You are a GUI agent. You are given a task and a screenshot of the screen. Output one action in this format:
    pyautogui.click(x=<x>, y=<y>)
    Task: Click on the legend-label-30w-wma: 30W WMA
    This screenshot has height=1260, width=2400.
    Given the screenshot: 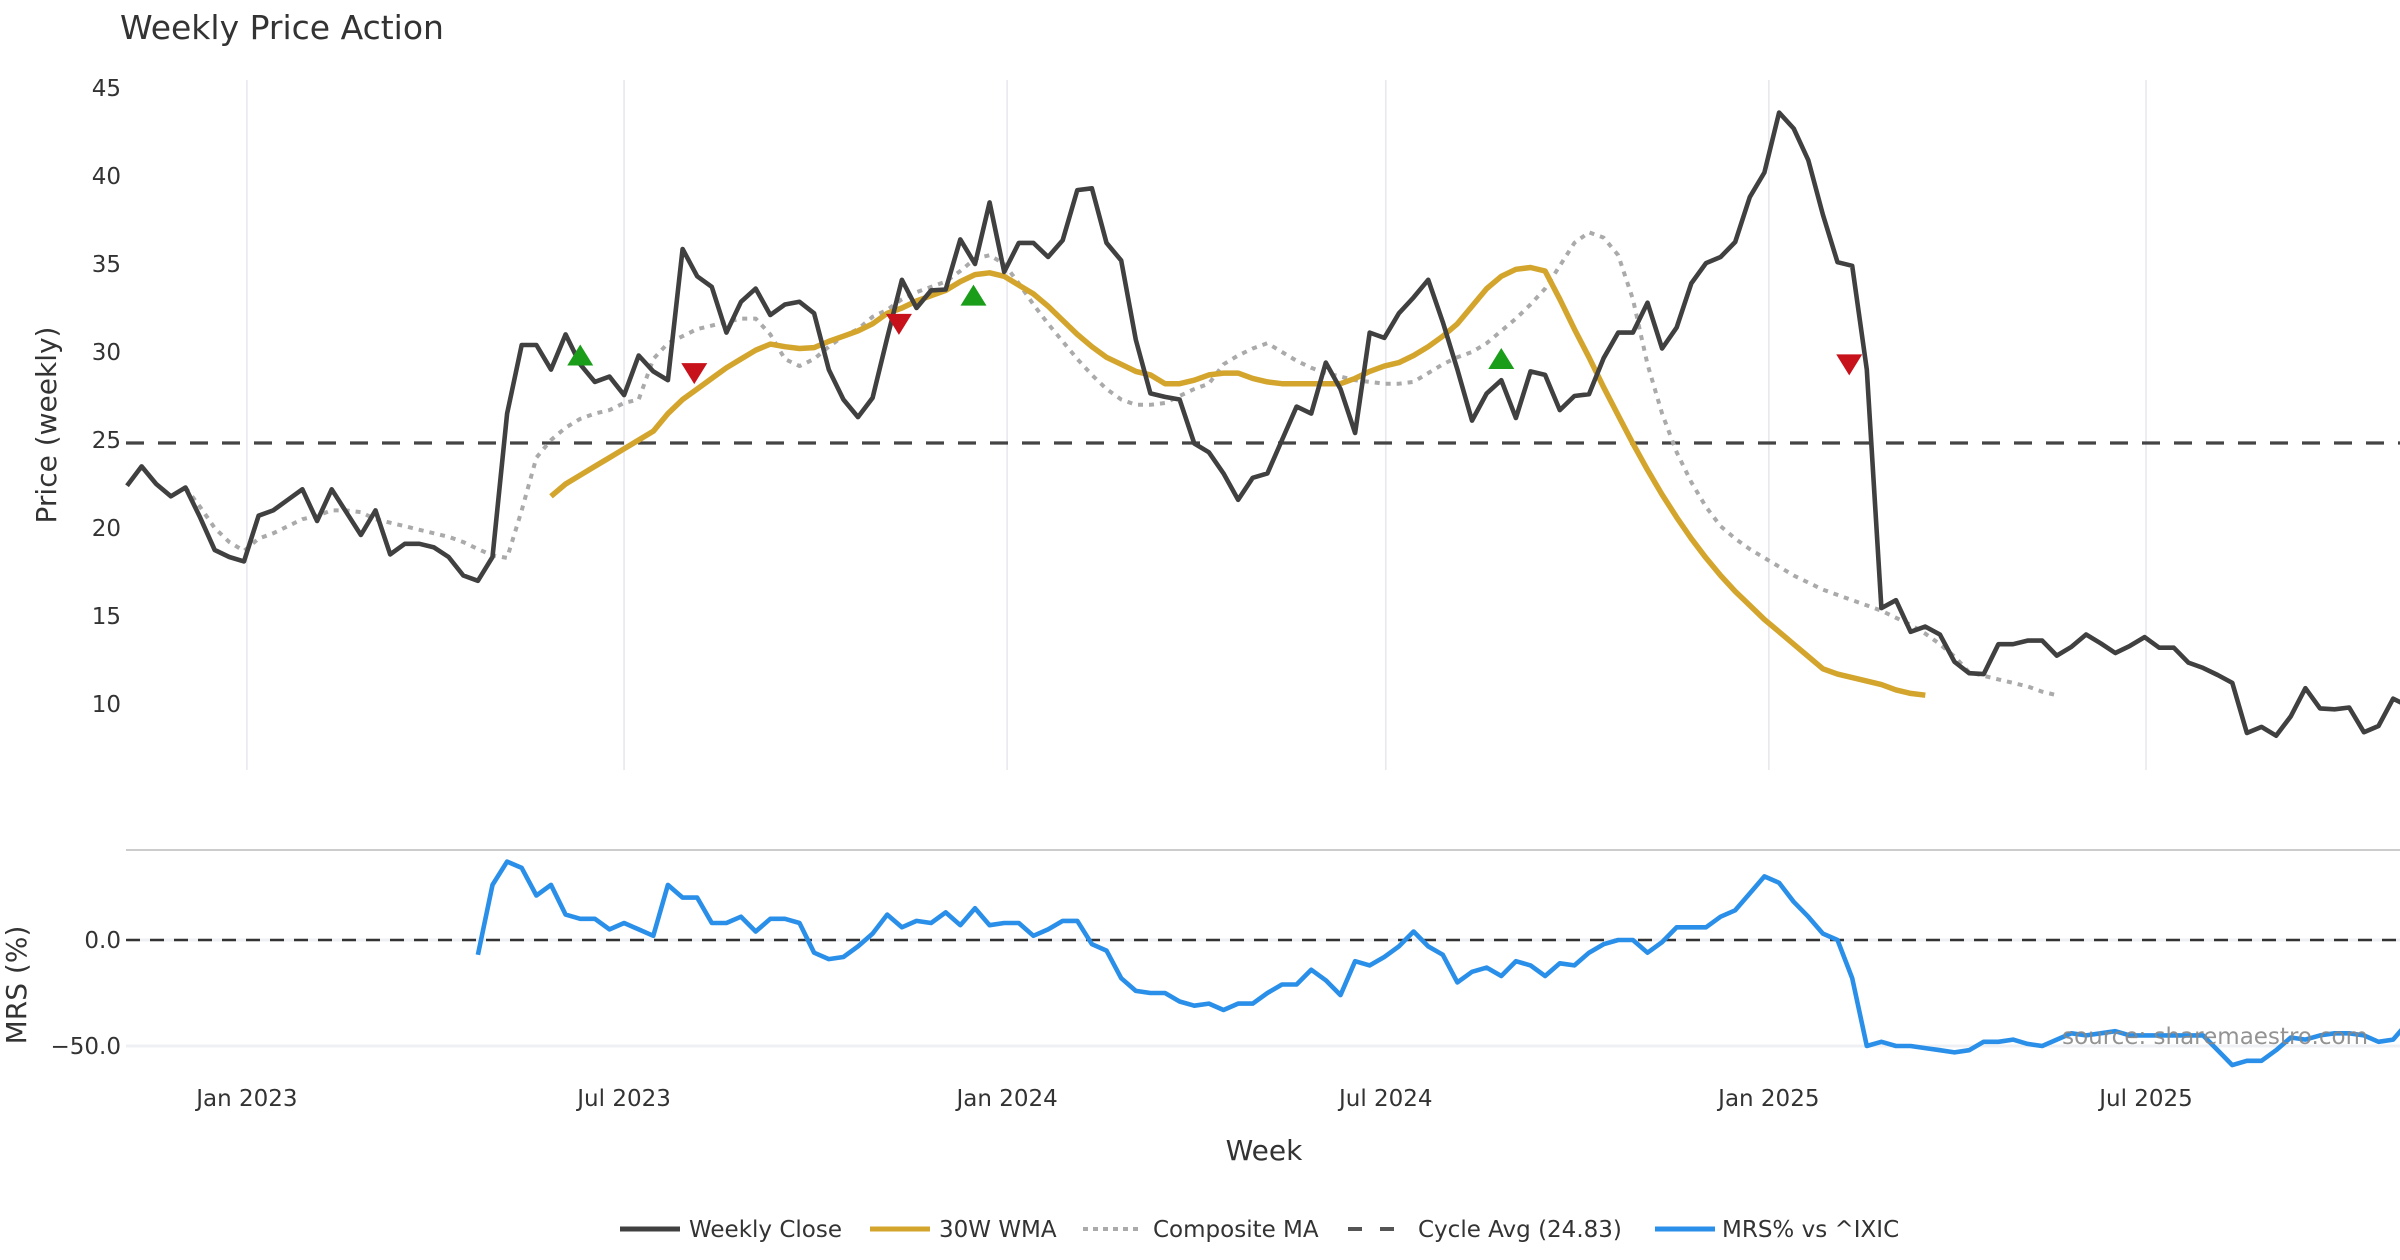 What is the action you would take?
    pyautogui.click(x=998, y=1230)
    